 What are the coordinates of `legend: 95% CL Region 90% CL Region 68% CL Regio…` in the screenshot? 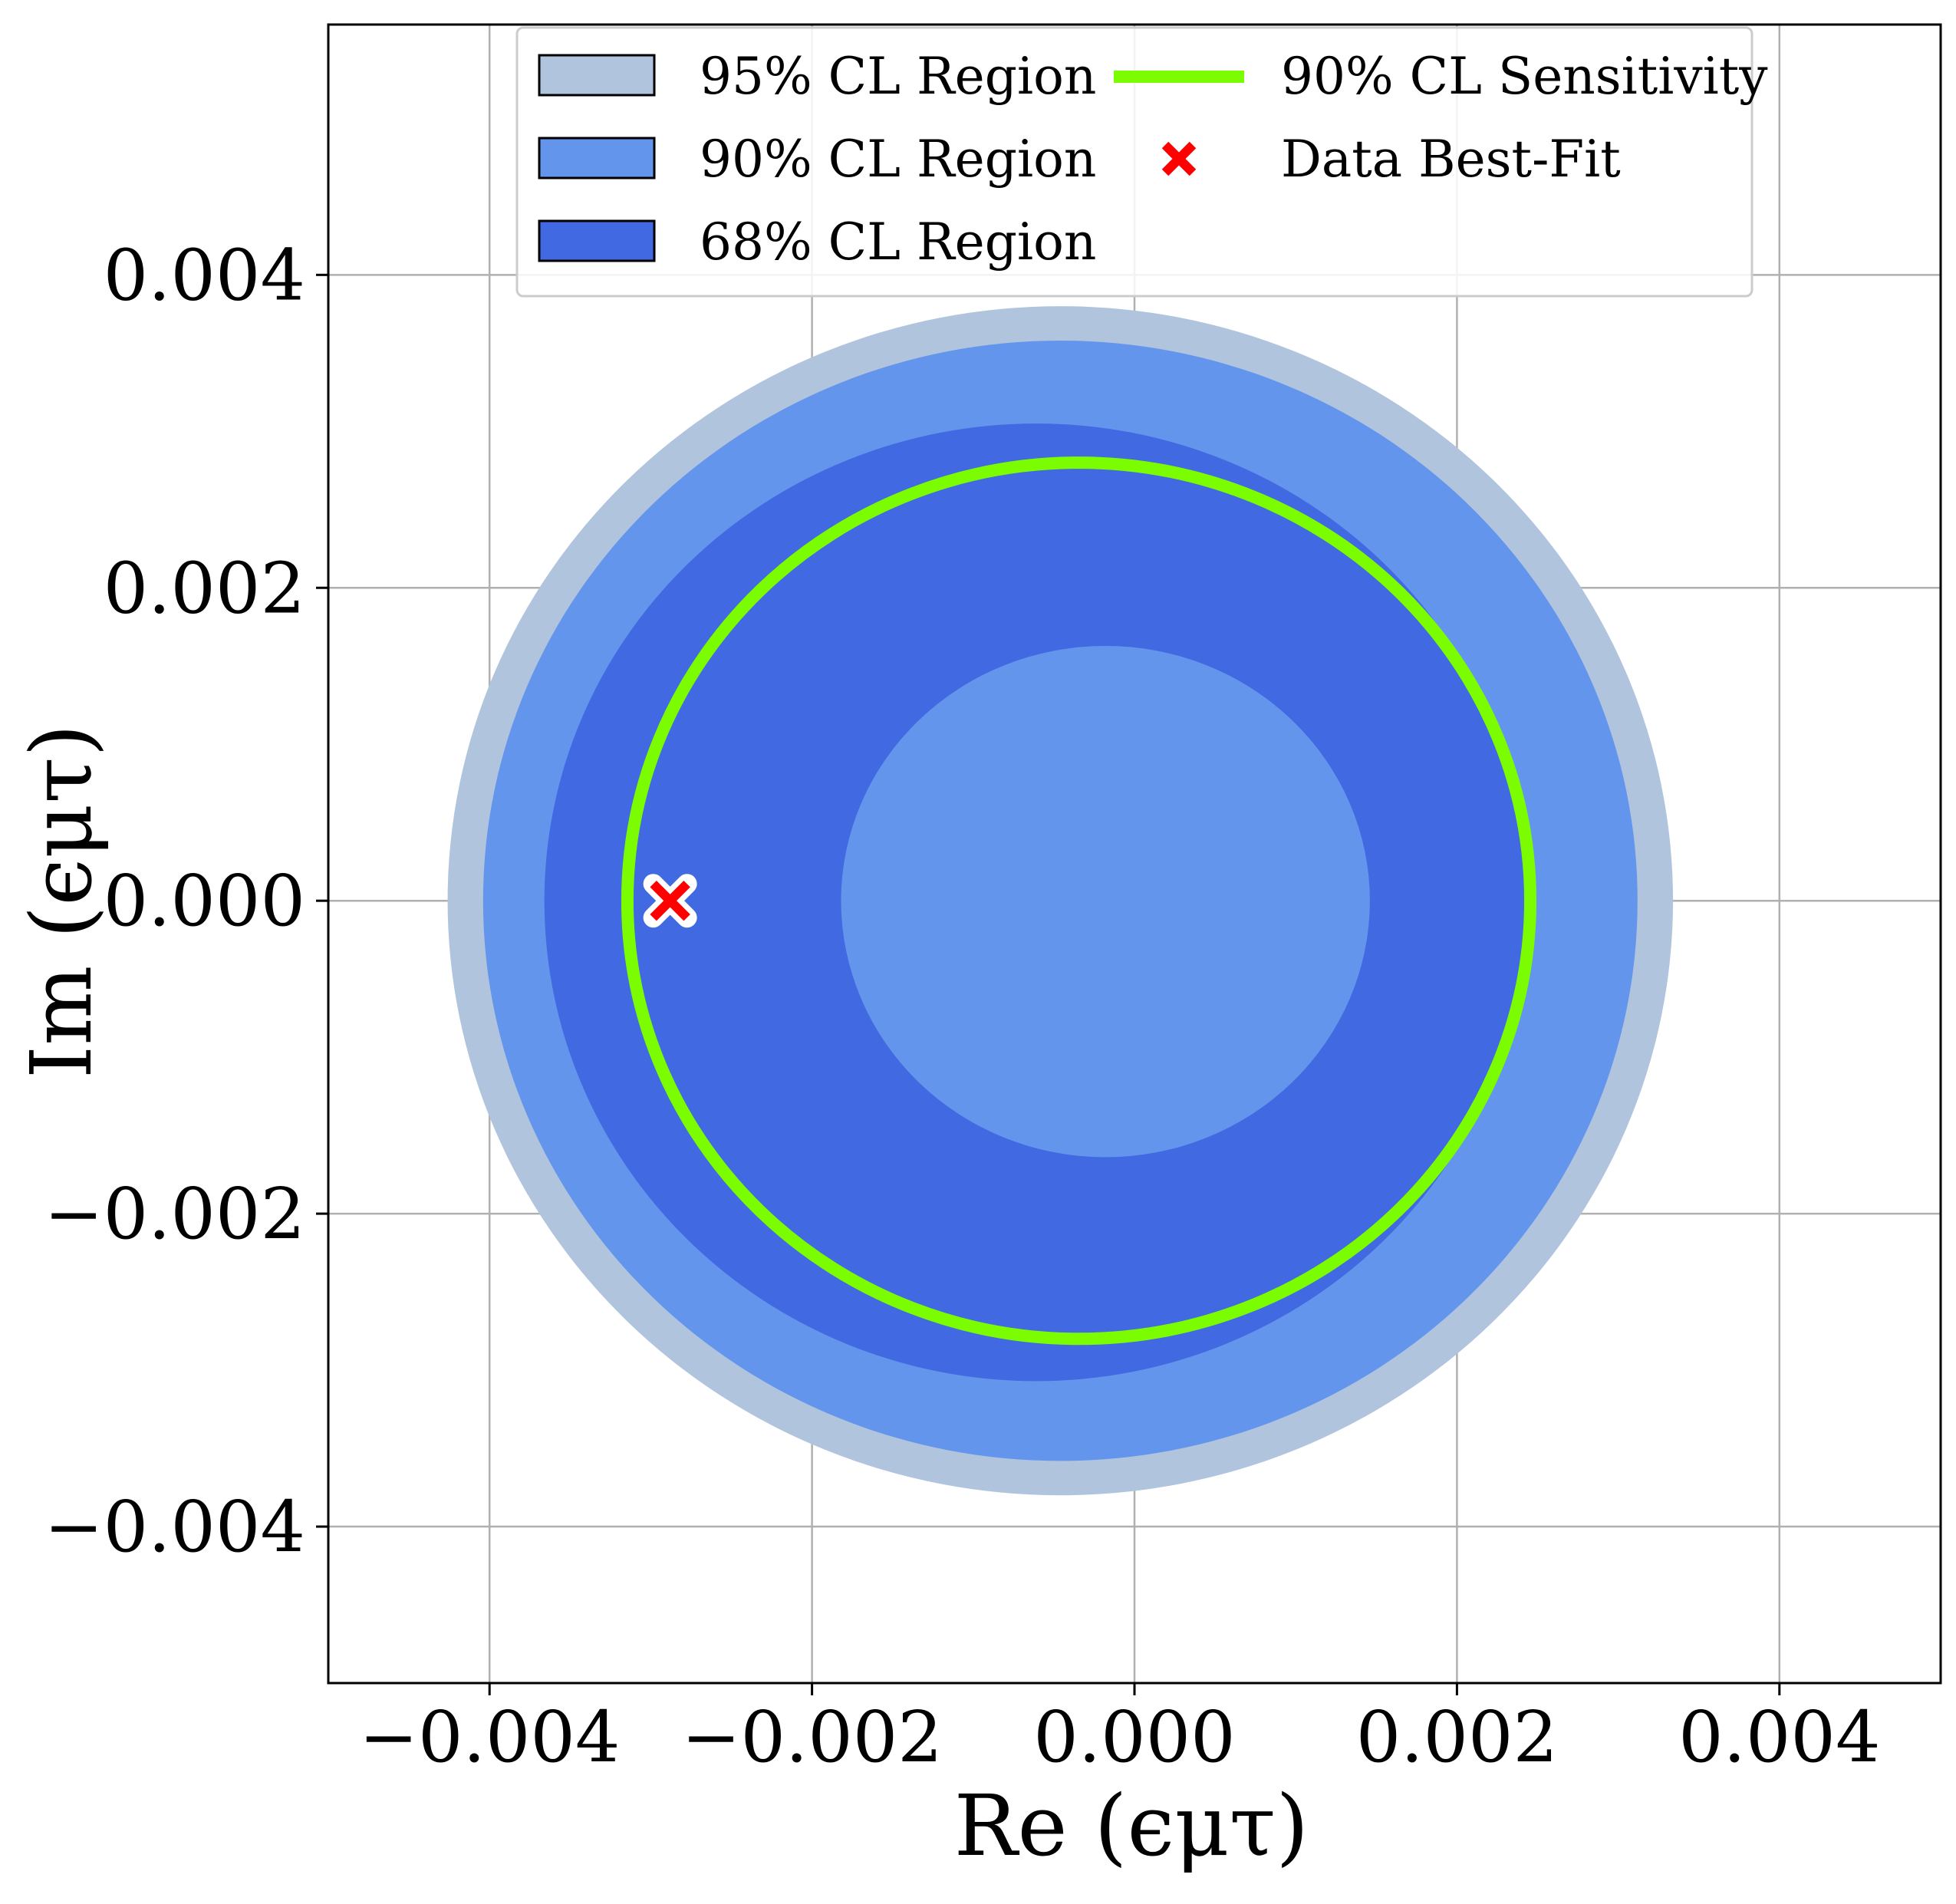 It's located at (1142, 162).